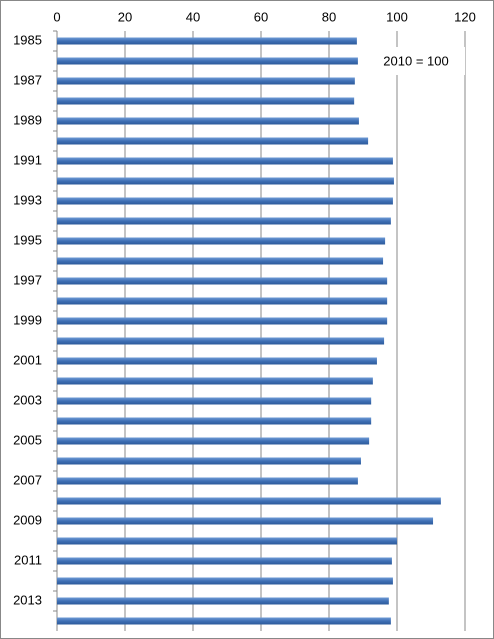 This screenshot has height=639, width=494. I want to click on annotation-box, so click(416, 61).